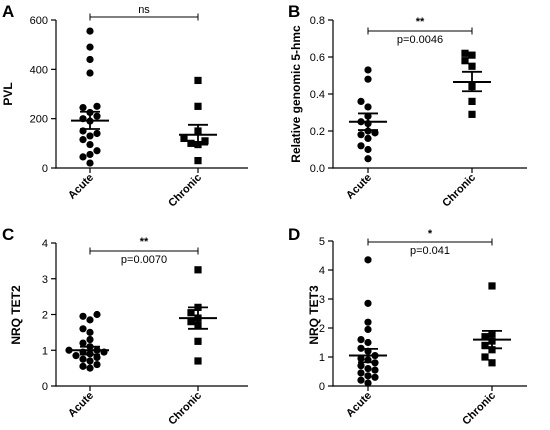  Describe the element at coordinates (314, 315) in the screenshot. I see `y-axis-title: NRQ TET3` at that location.